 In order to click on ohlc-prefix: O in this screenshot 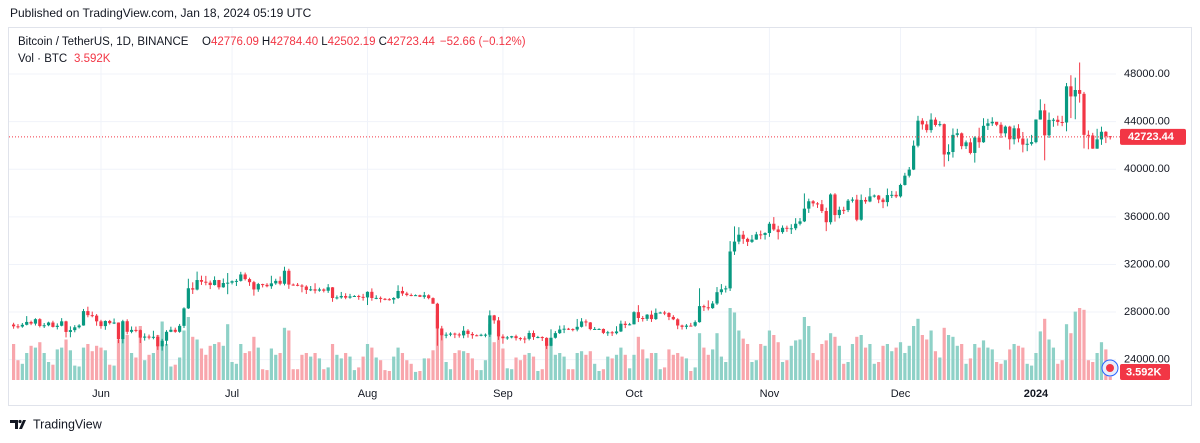, I will do `click(206, 42)`.